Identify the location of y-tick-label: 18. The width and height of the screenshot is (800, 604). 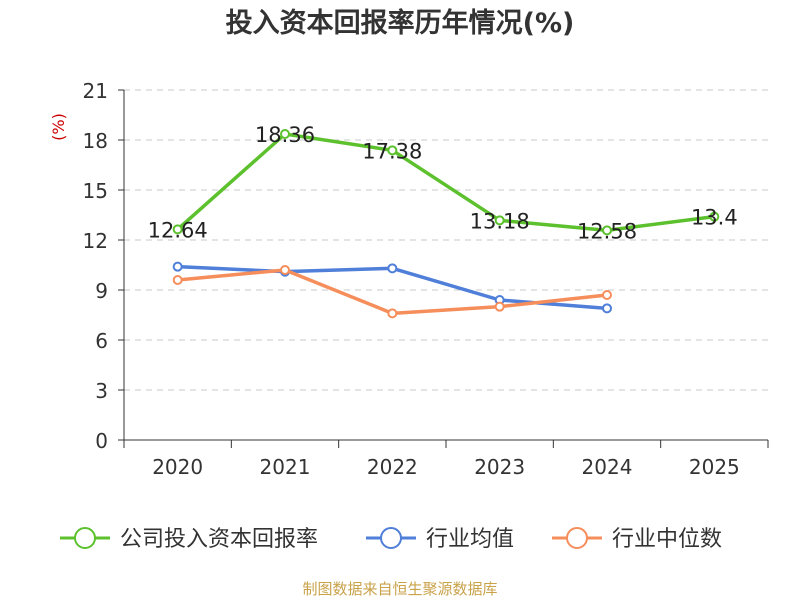
(95, 141).